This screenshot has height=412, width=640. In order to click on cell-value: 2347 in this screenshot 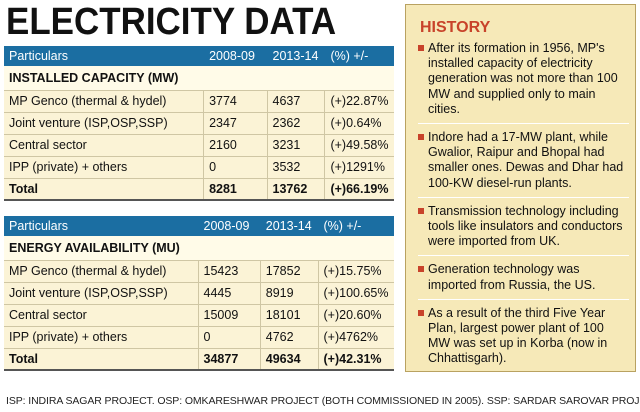, I will do `click(235, 123)`.